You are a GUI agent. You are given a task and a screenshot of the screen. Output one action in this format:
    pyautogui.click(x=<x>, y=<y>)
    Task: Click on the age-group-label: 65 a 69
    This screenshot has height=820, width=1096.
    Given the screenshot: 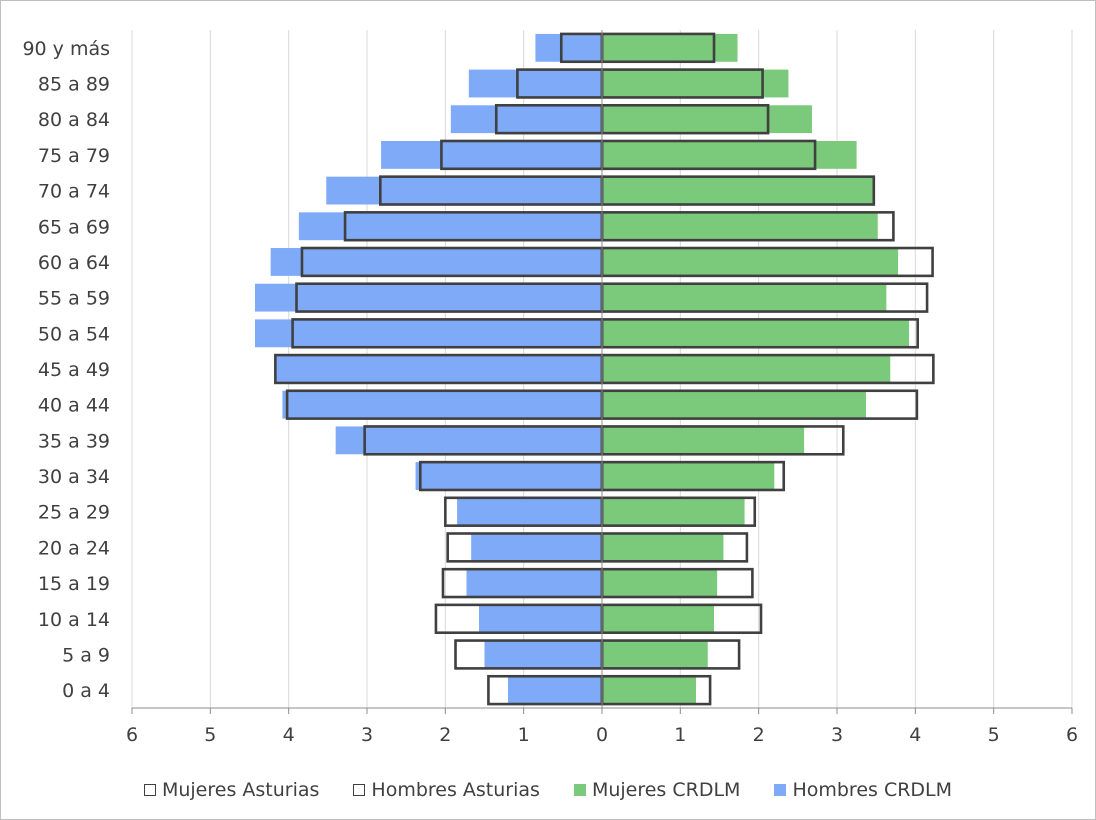 What is the action you would take?
    pyautogui.click(x=74, y=227)
    